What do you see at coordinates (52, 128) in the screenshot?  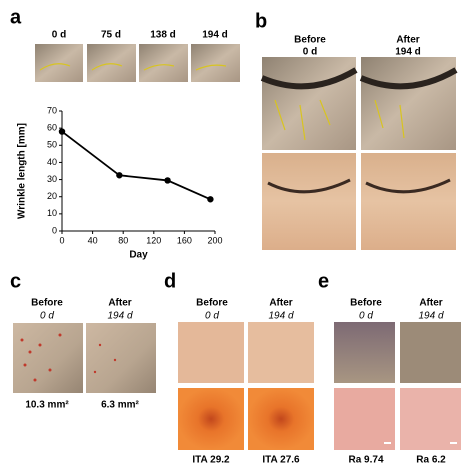 I see `y-tick-label: 60` at bounding box center [52, 128].